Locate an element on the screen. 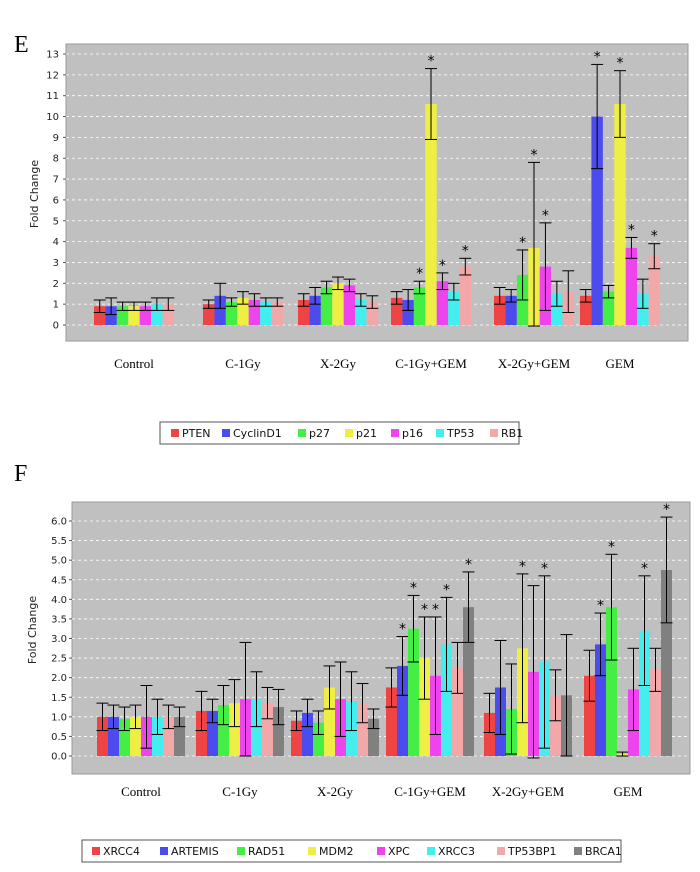  legend-entry: p16 is located at coordinates (412, 433).